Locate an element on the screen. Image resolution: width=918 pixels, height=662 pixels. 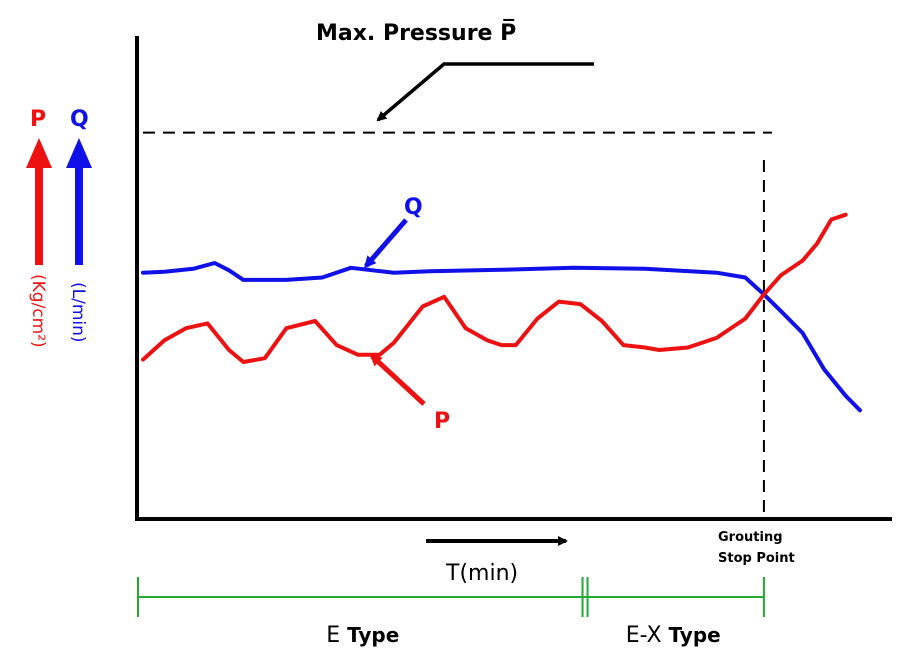
p-up-arrow is located at coordinates (39, 201).